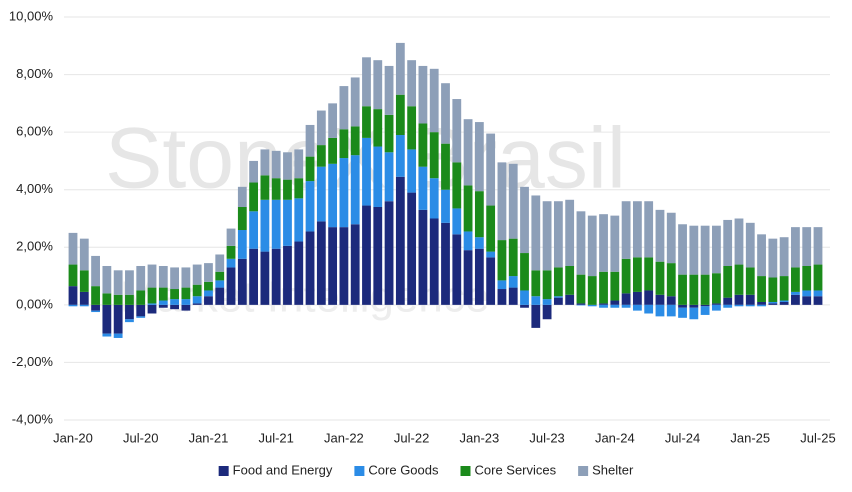 The height and width of the screenshot is (492, 852). I want to click on x-tick-label: Jul-22, so click(411, 437).